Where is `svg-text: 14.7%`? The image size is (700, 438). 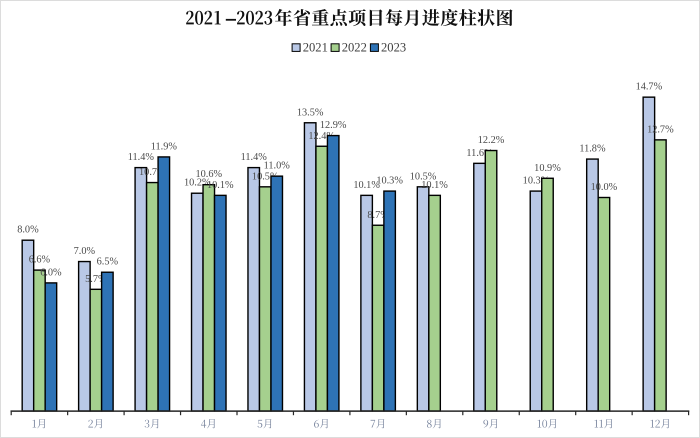 svg-text: 14.7% is located at coordinates (649, 87).